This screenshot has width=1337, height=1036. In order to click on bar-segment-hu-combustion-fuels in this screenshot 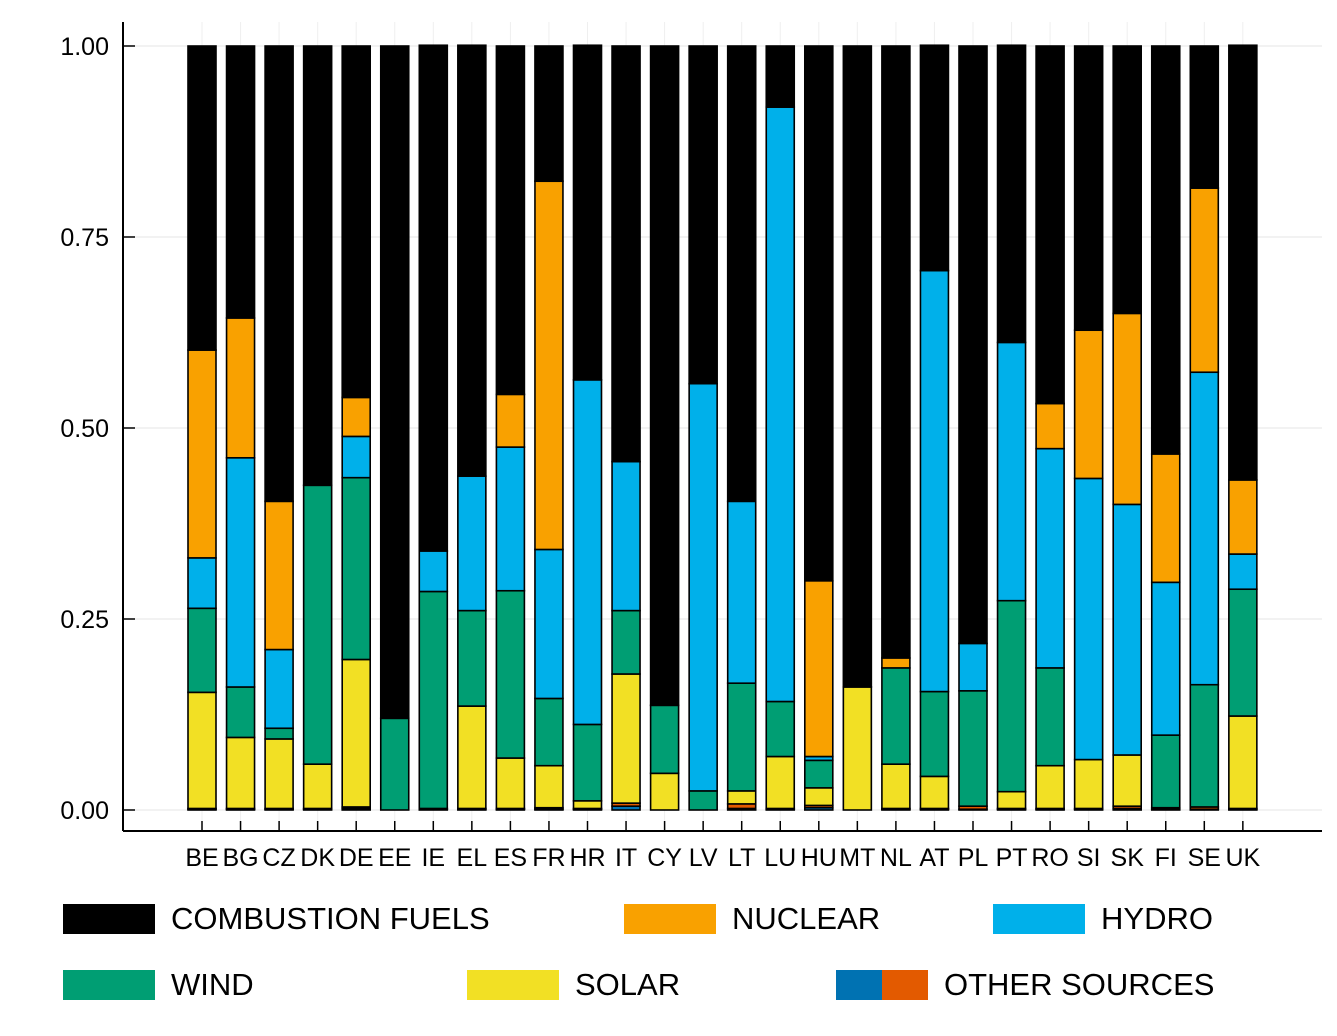, I will do `click(818, 313)`.